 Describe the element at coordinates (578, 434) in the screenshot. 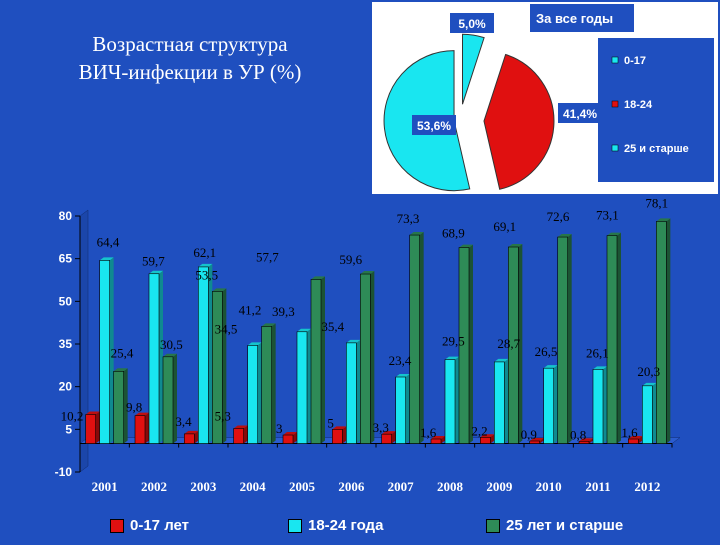

I see `data-label: 0,8` at that location.